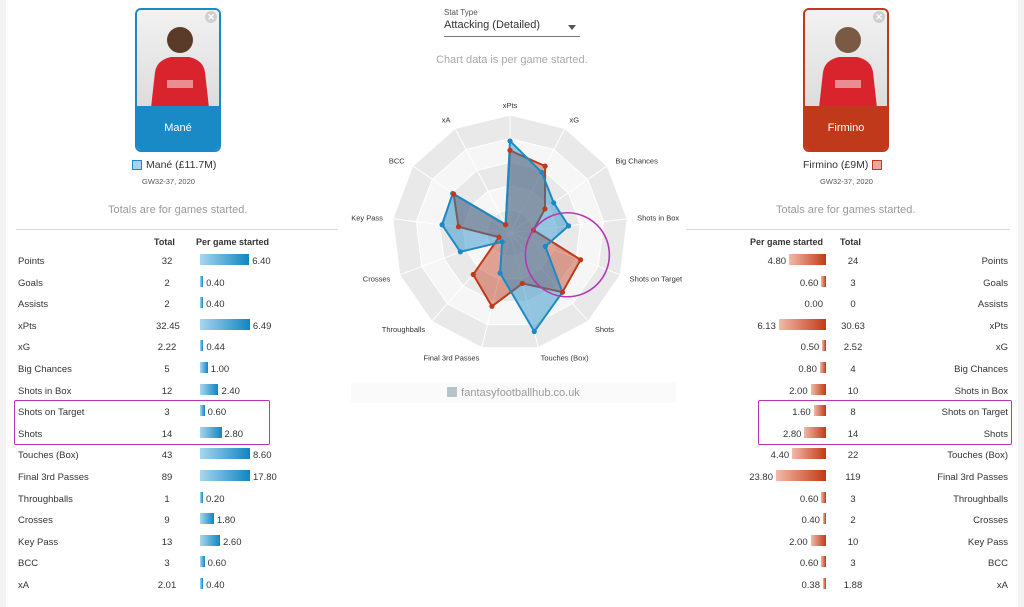  I want to click on right-player-label: Firmino (£9M), so click(843, 165).